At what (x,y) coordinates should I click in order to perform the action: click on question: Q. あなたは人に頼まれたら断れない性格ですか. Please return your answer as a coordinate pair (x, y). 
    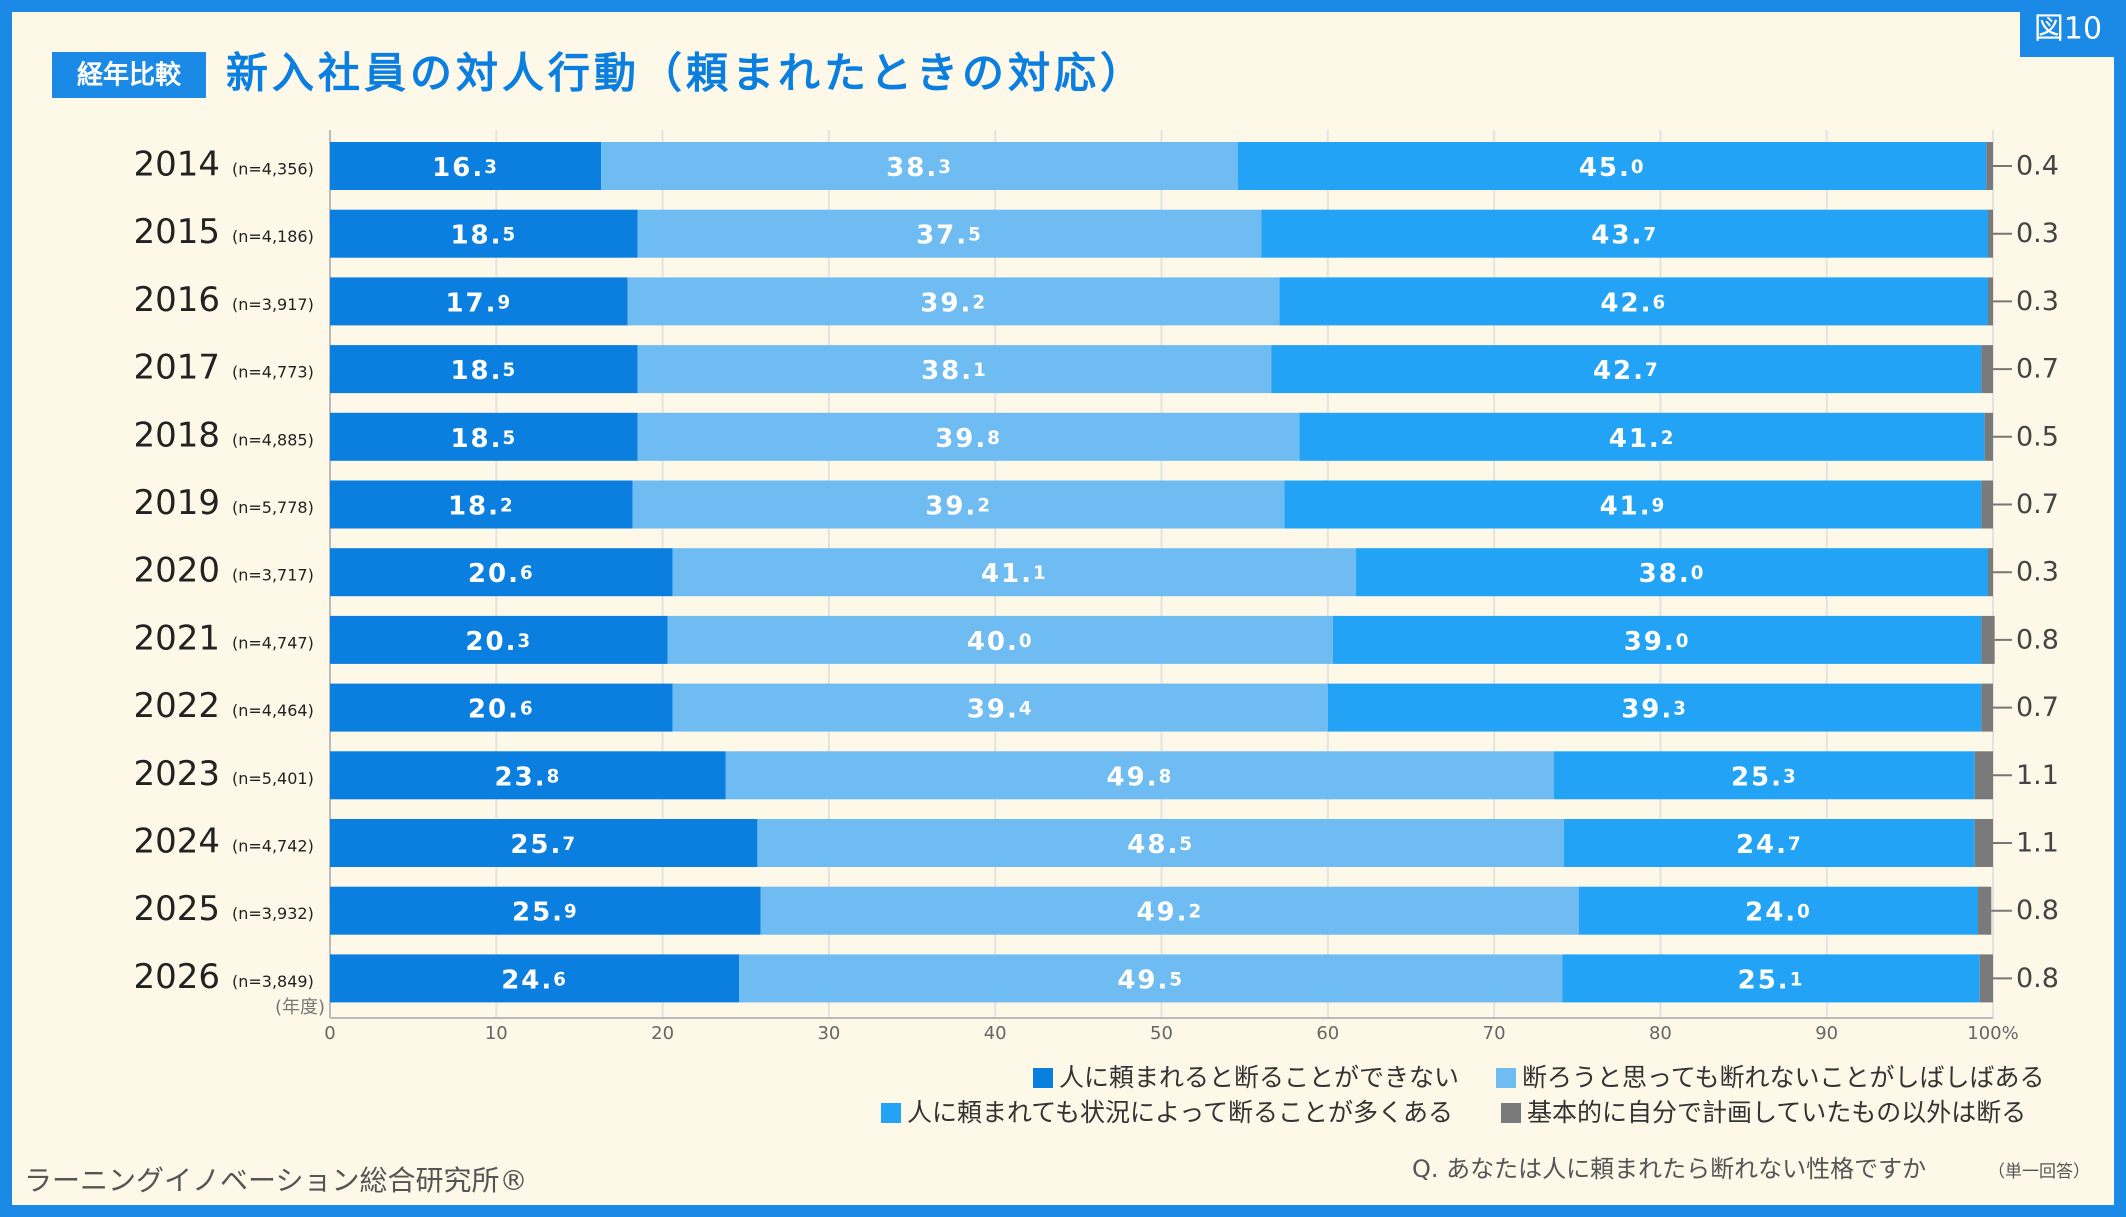
    Looking at the image, I should click on (1669, 1169).